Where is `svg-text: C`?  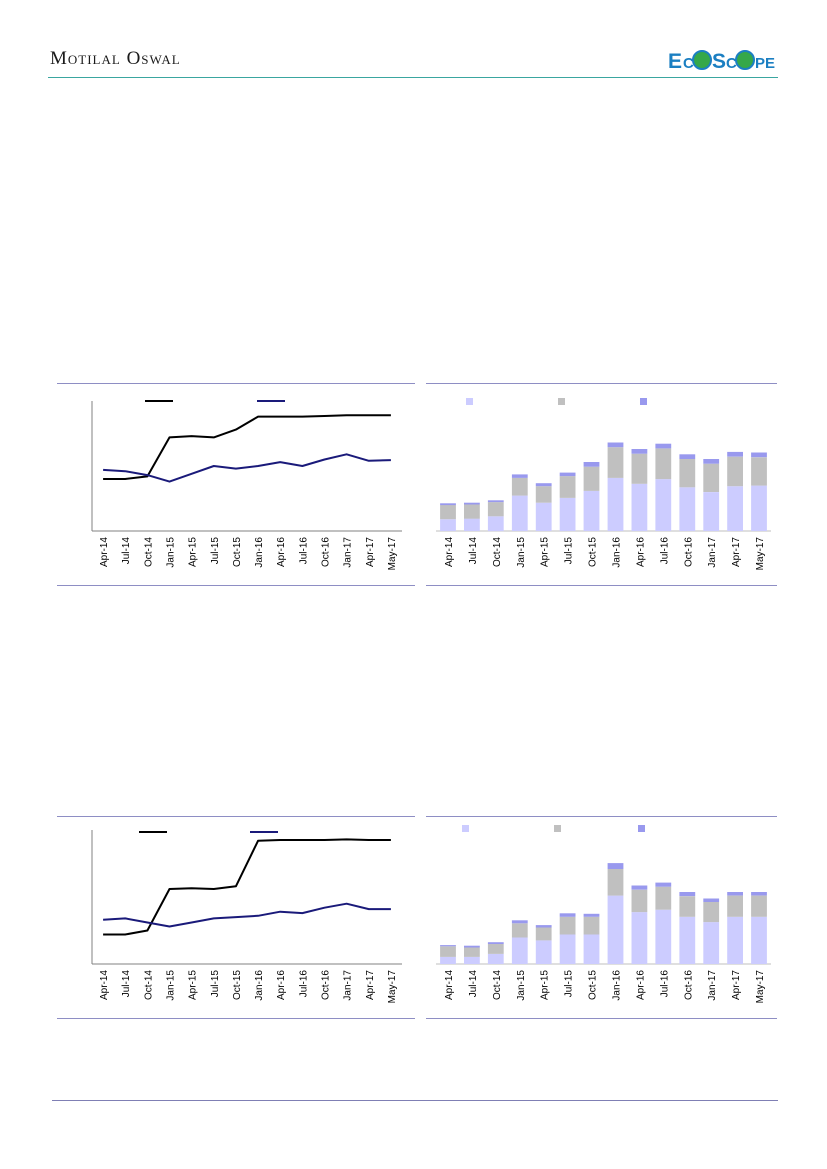 svg-text: C is located at coordinates (688, 63).